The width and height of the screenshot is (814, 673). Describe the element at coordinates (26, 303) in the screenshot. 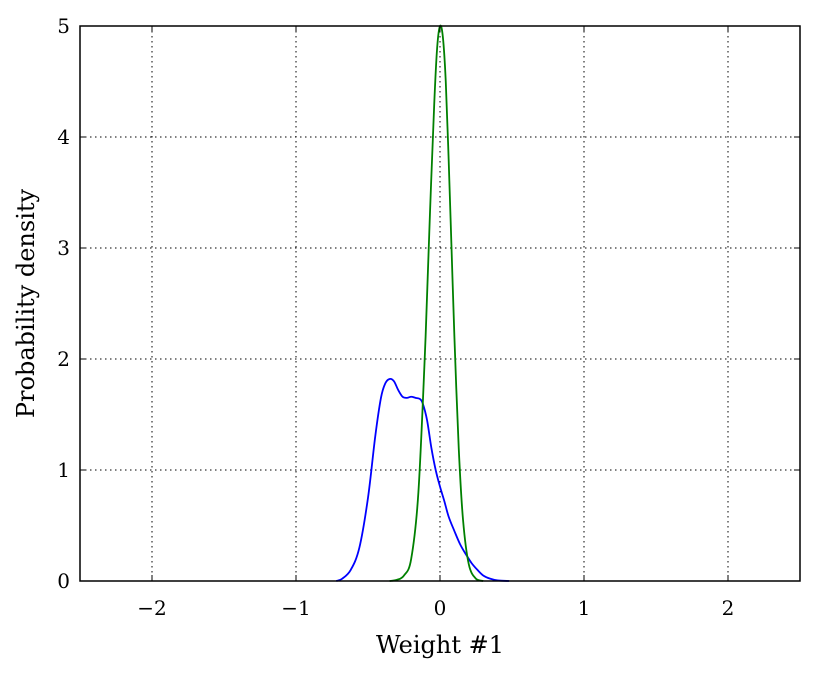

I see `y-axis-label: Probability density` at that location.